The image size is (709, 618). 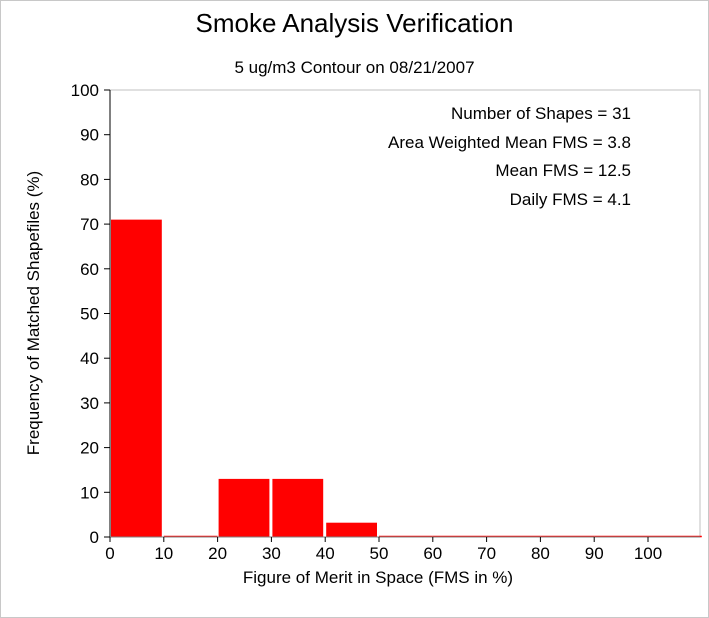 What do you see at coordinates (89, 403) in the screenshot?
I see `y-tick-label: 30` at bounding box center [89, 403].